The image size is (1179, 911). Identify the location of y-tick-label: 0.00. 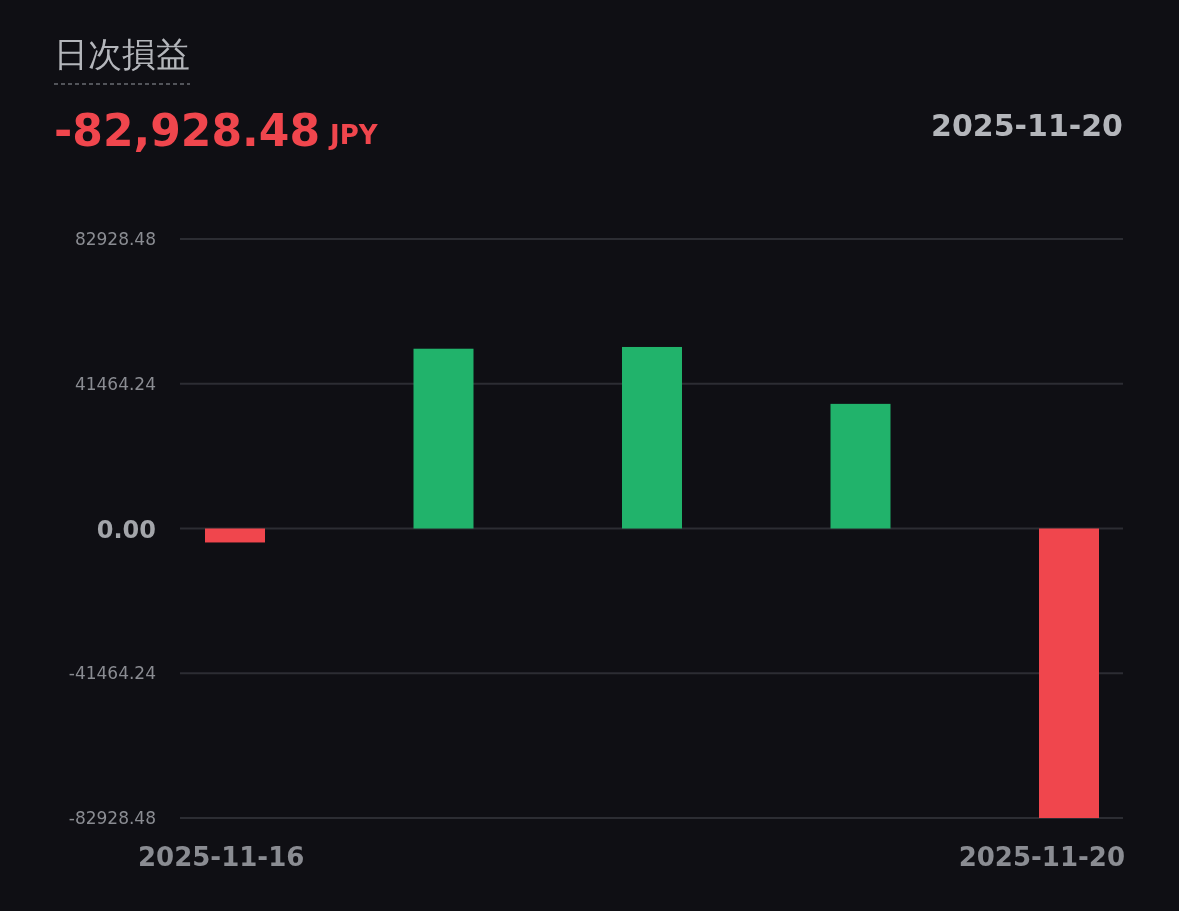
(126, 529).